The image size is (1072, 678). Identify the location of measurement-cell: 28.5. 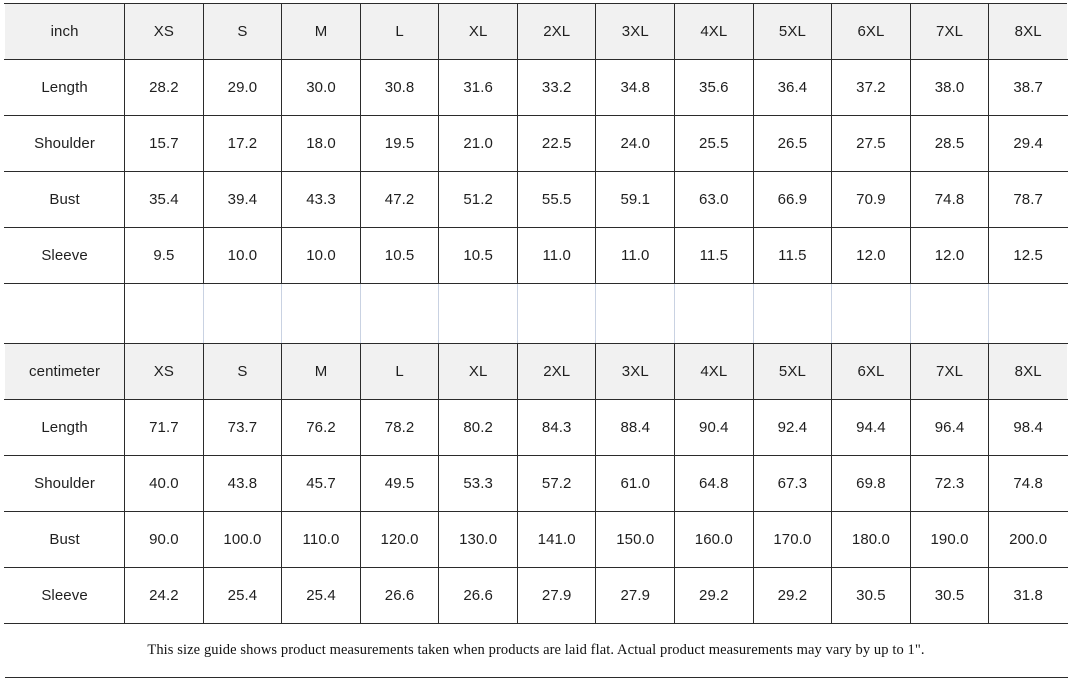
(949, 143).